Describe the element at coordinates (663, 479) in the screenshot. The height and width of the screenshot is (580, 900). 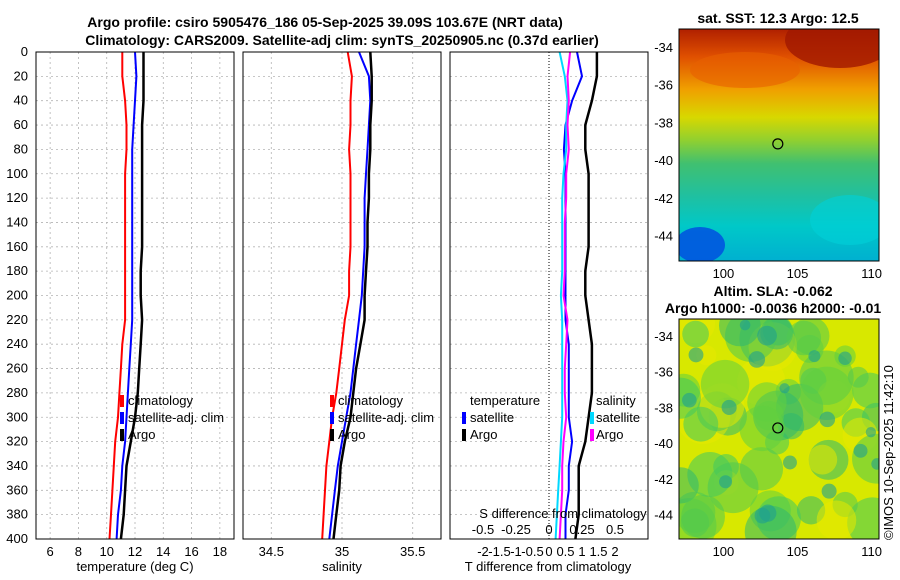
I see `map-y-tick-label: -42` at that location.